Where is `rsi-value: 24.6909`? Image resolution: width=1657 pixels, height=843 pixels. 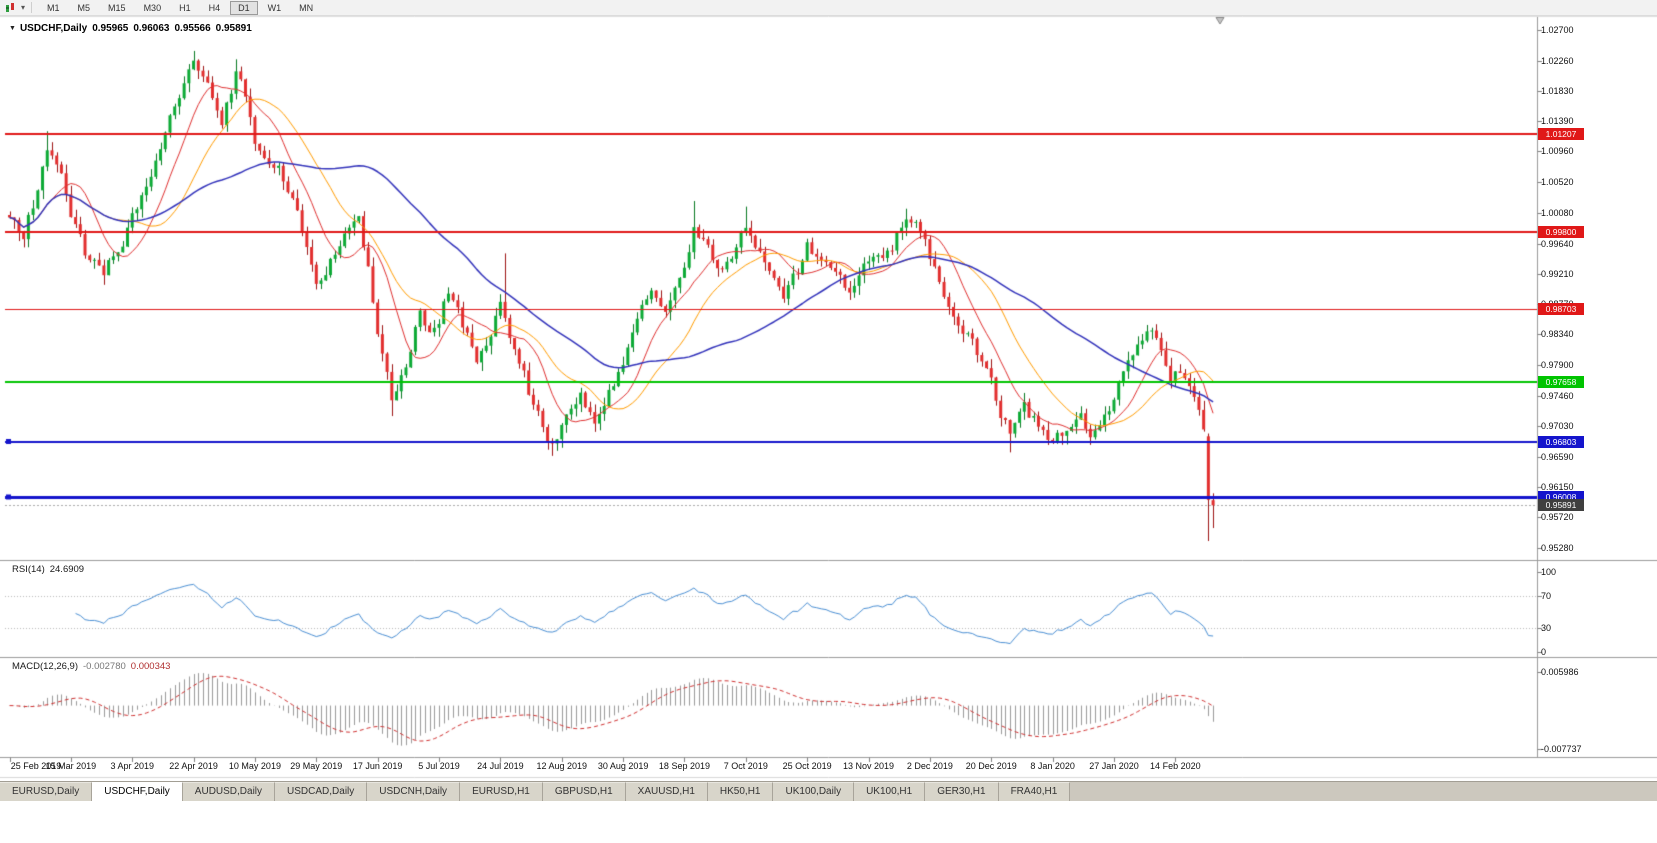 rsi-value: 24.6909 is located at coordinates (67, 569).